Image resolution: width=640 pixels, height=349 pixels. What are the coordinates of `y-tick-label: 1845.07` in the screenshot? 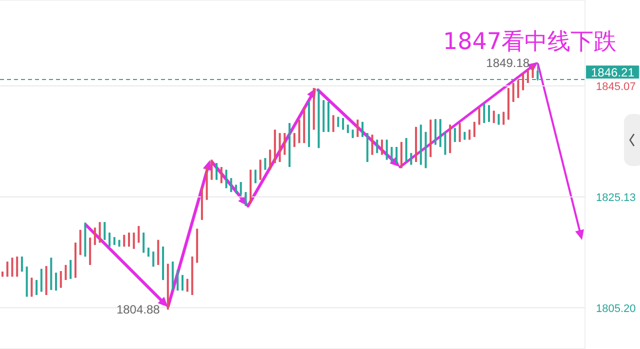 It's located at (616, 86).